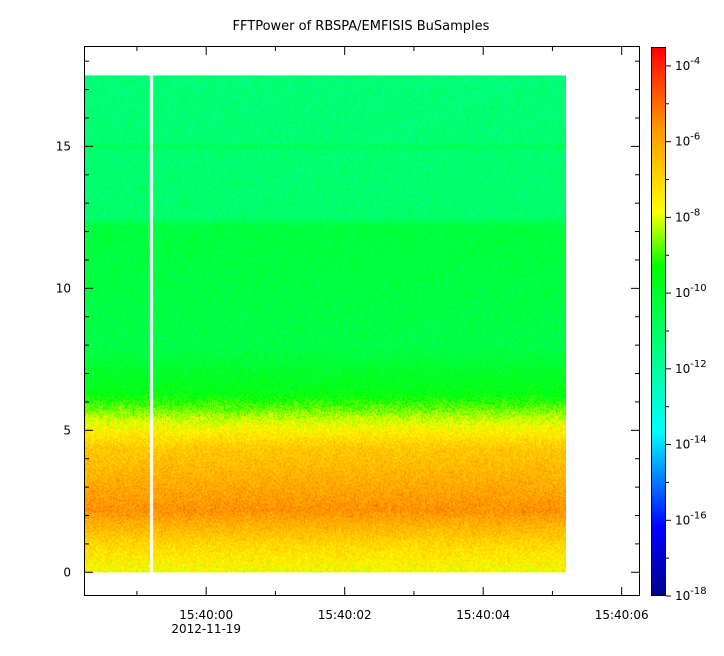  What do you see at coordinates (622, 615) in the screenshot?
I see `x-tick-label: 15:40:06` at bounding box center [622, 615].